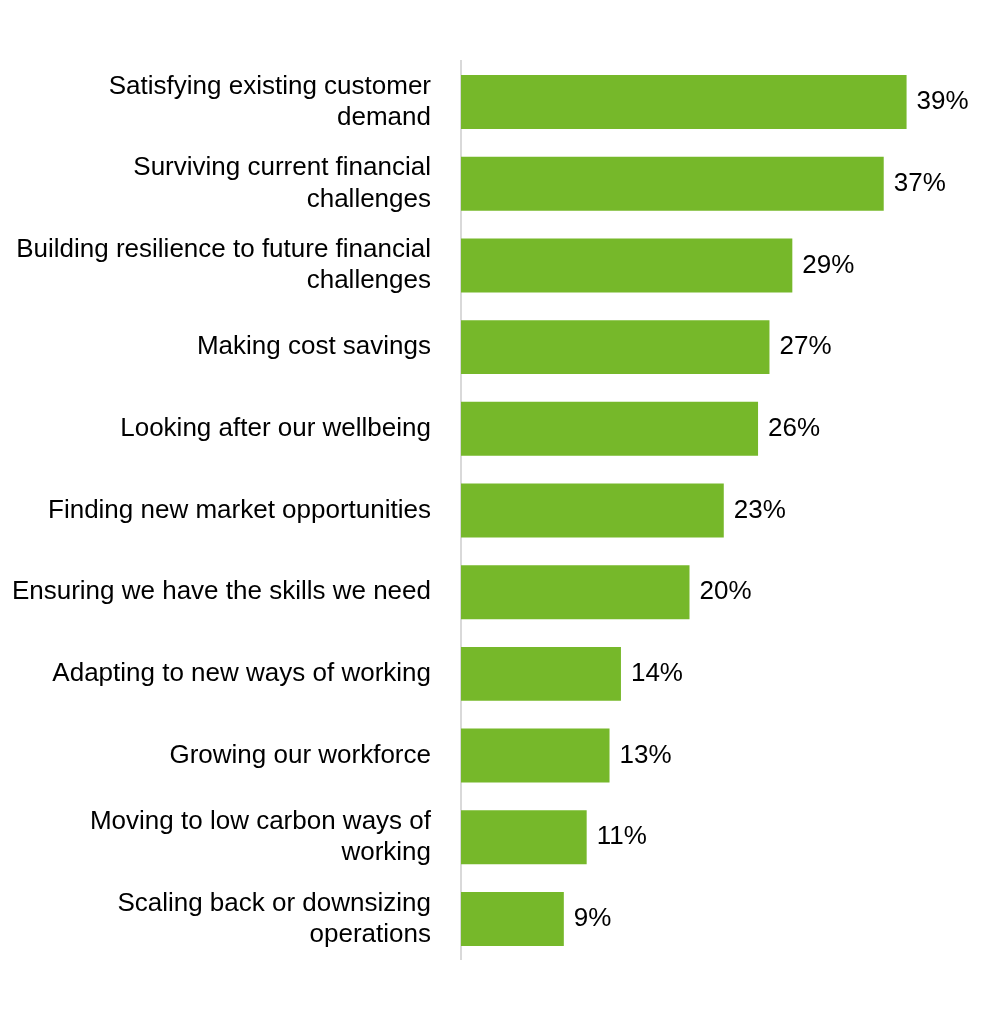 The width and height of the screenshot is (998, 1021). I want to click on y-tick-label: Adapting to new ways of working, so click(241, 672).